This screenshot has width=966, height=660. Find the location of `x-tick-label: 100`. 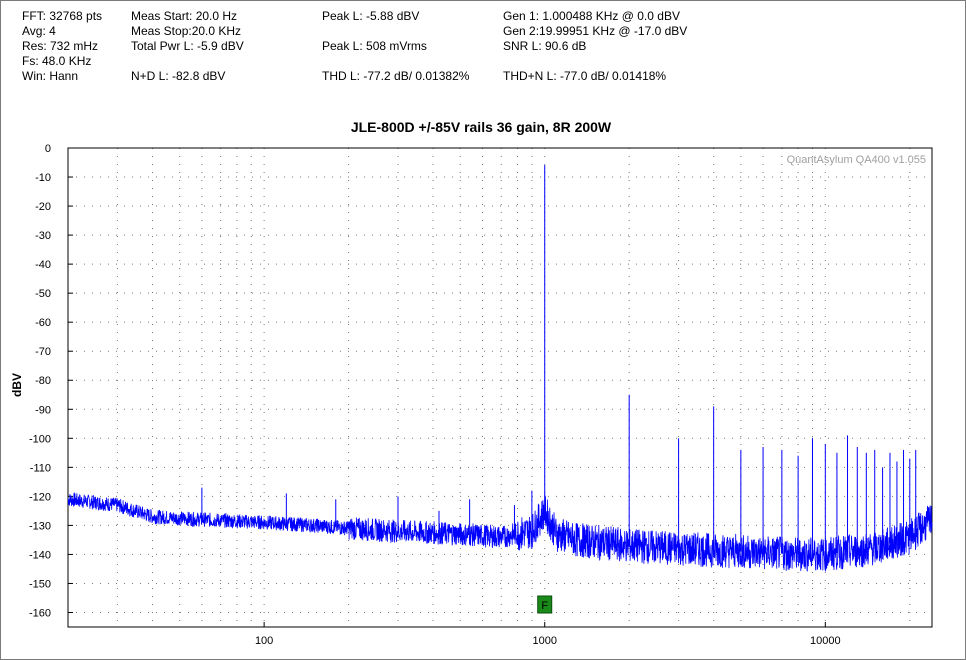

x-tick-label: 100 is located at coordinates (264, 641).